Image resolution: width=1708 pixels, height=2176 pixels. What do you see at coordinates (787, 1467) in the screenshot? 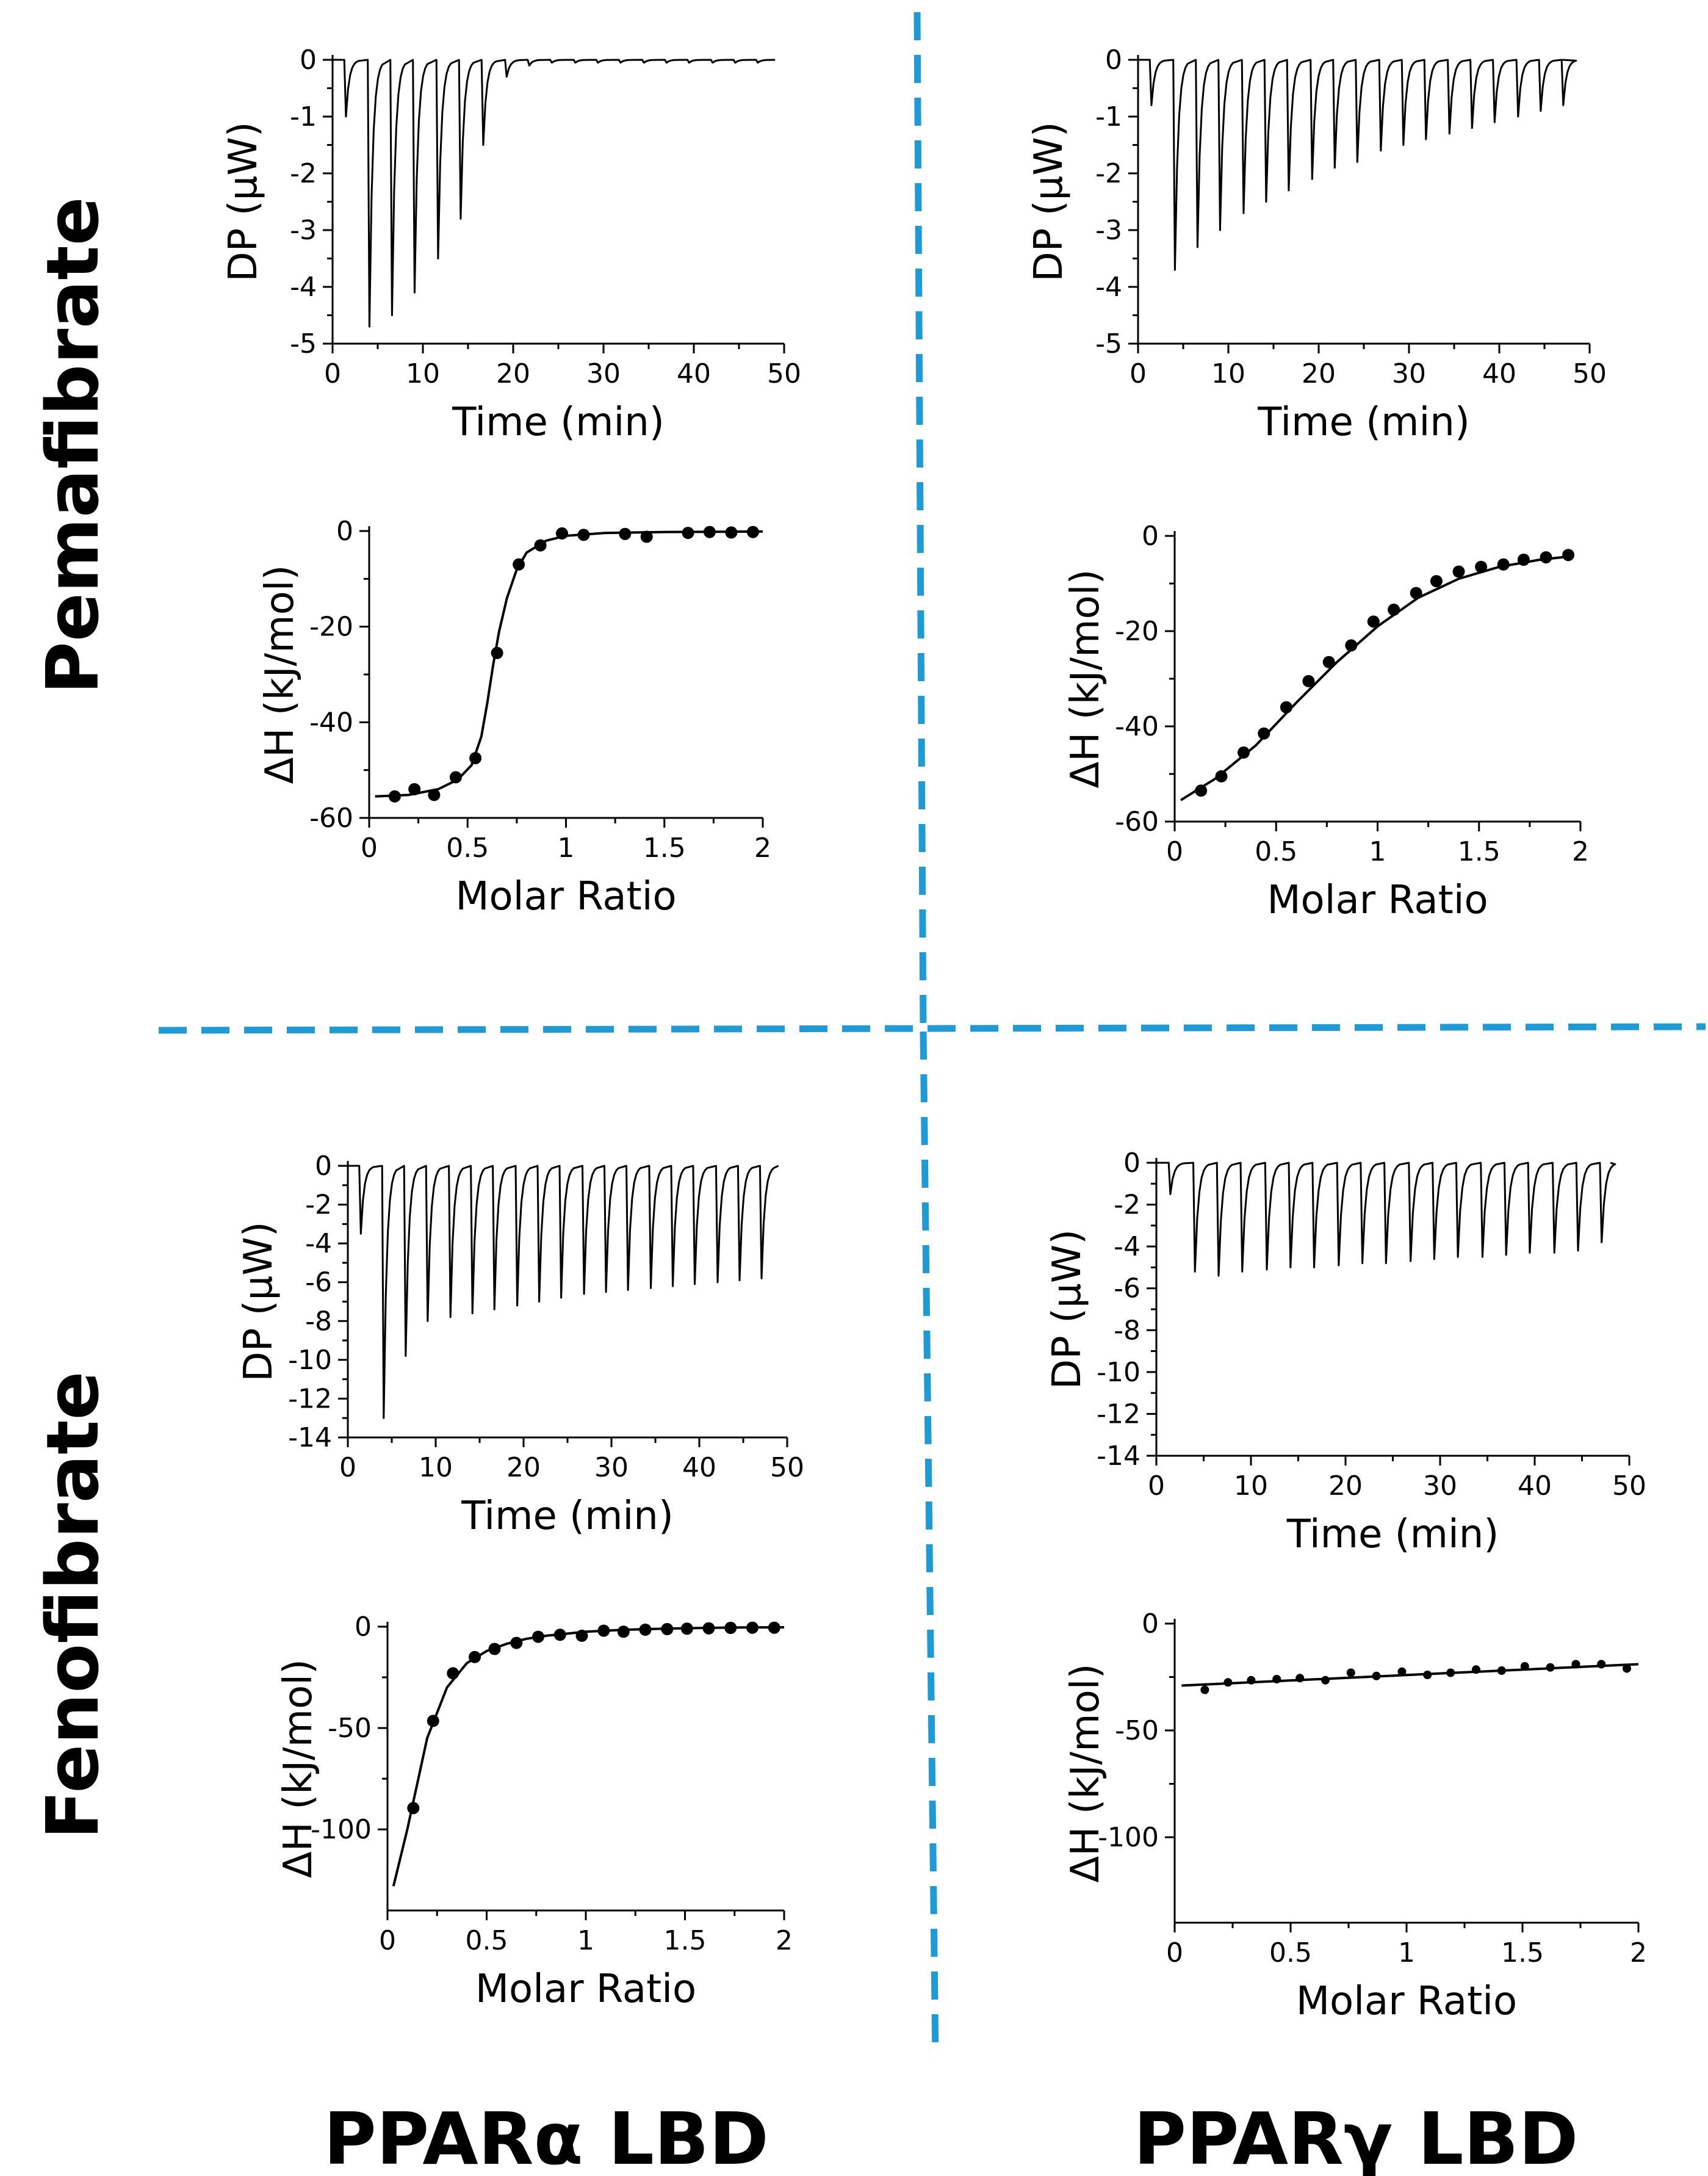
I see `x-tick-label: 50` at bounding box center [787, 1467].